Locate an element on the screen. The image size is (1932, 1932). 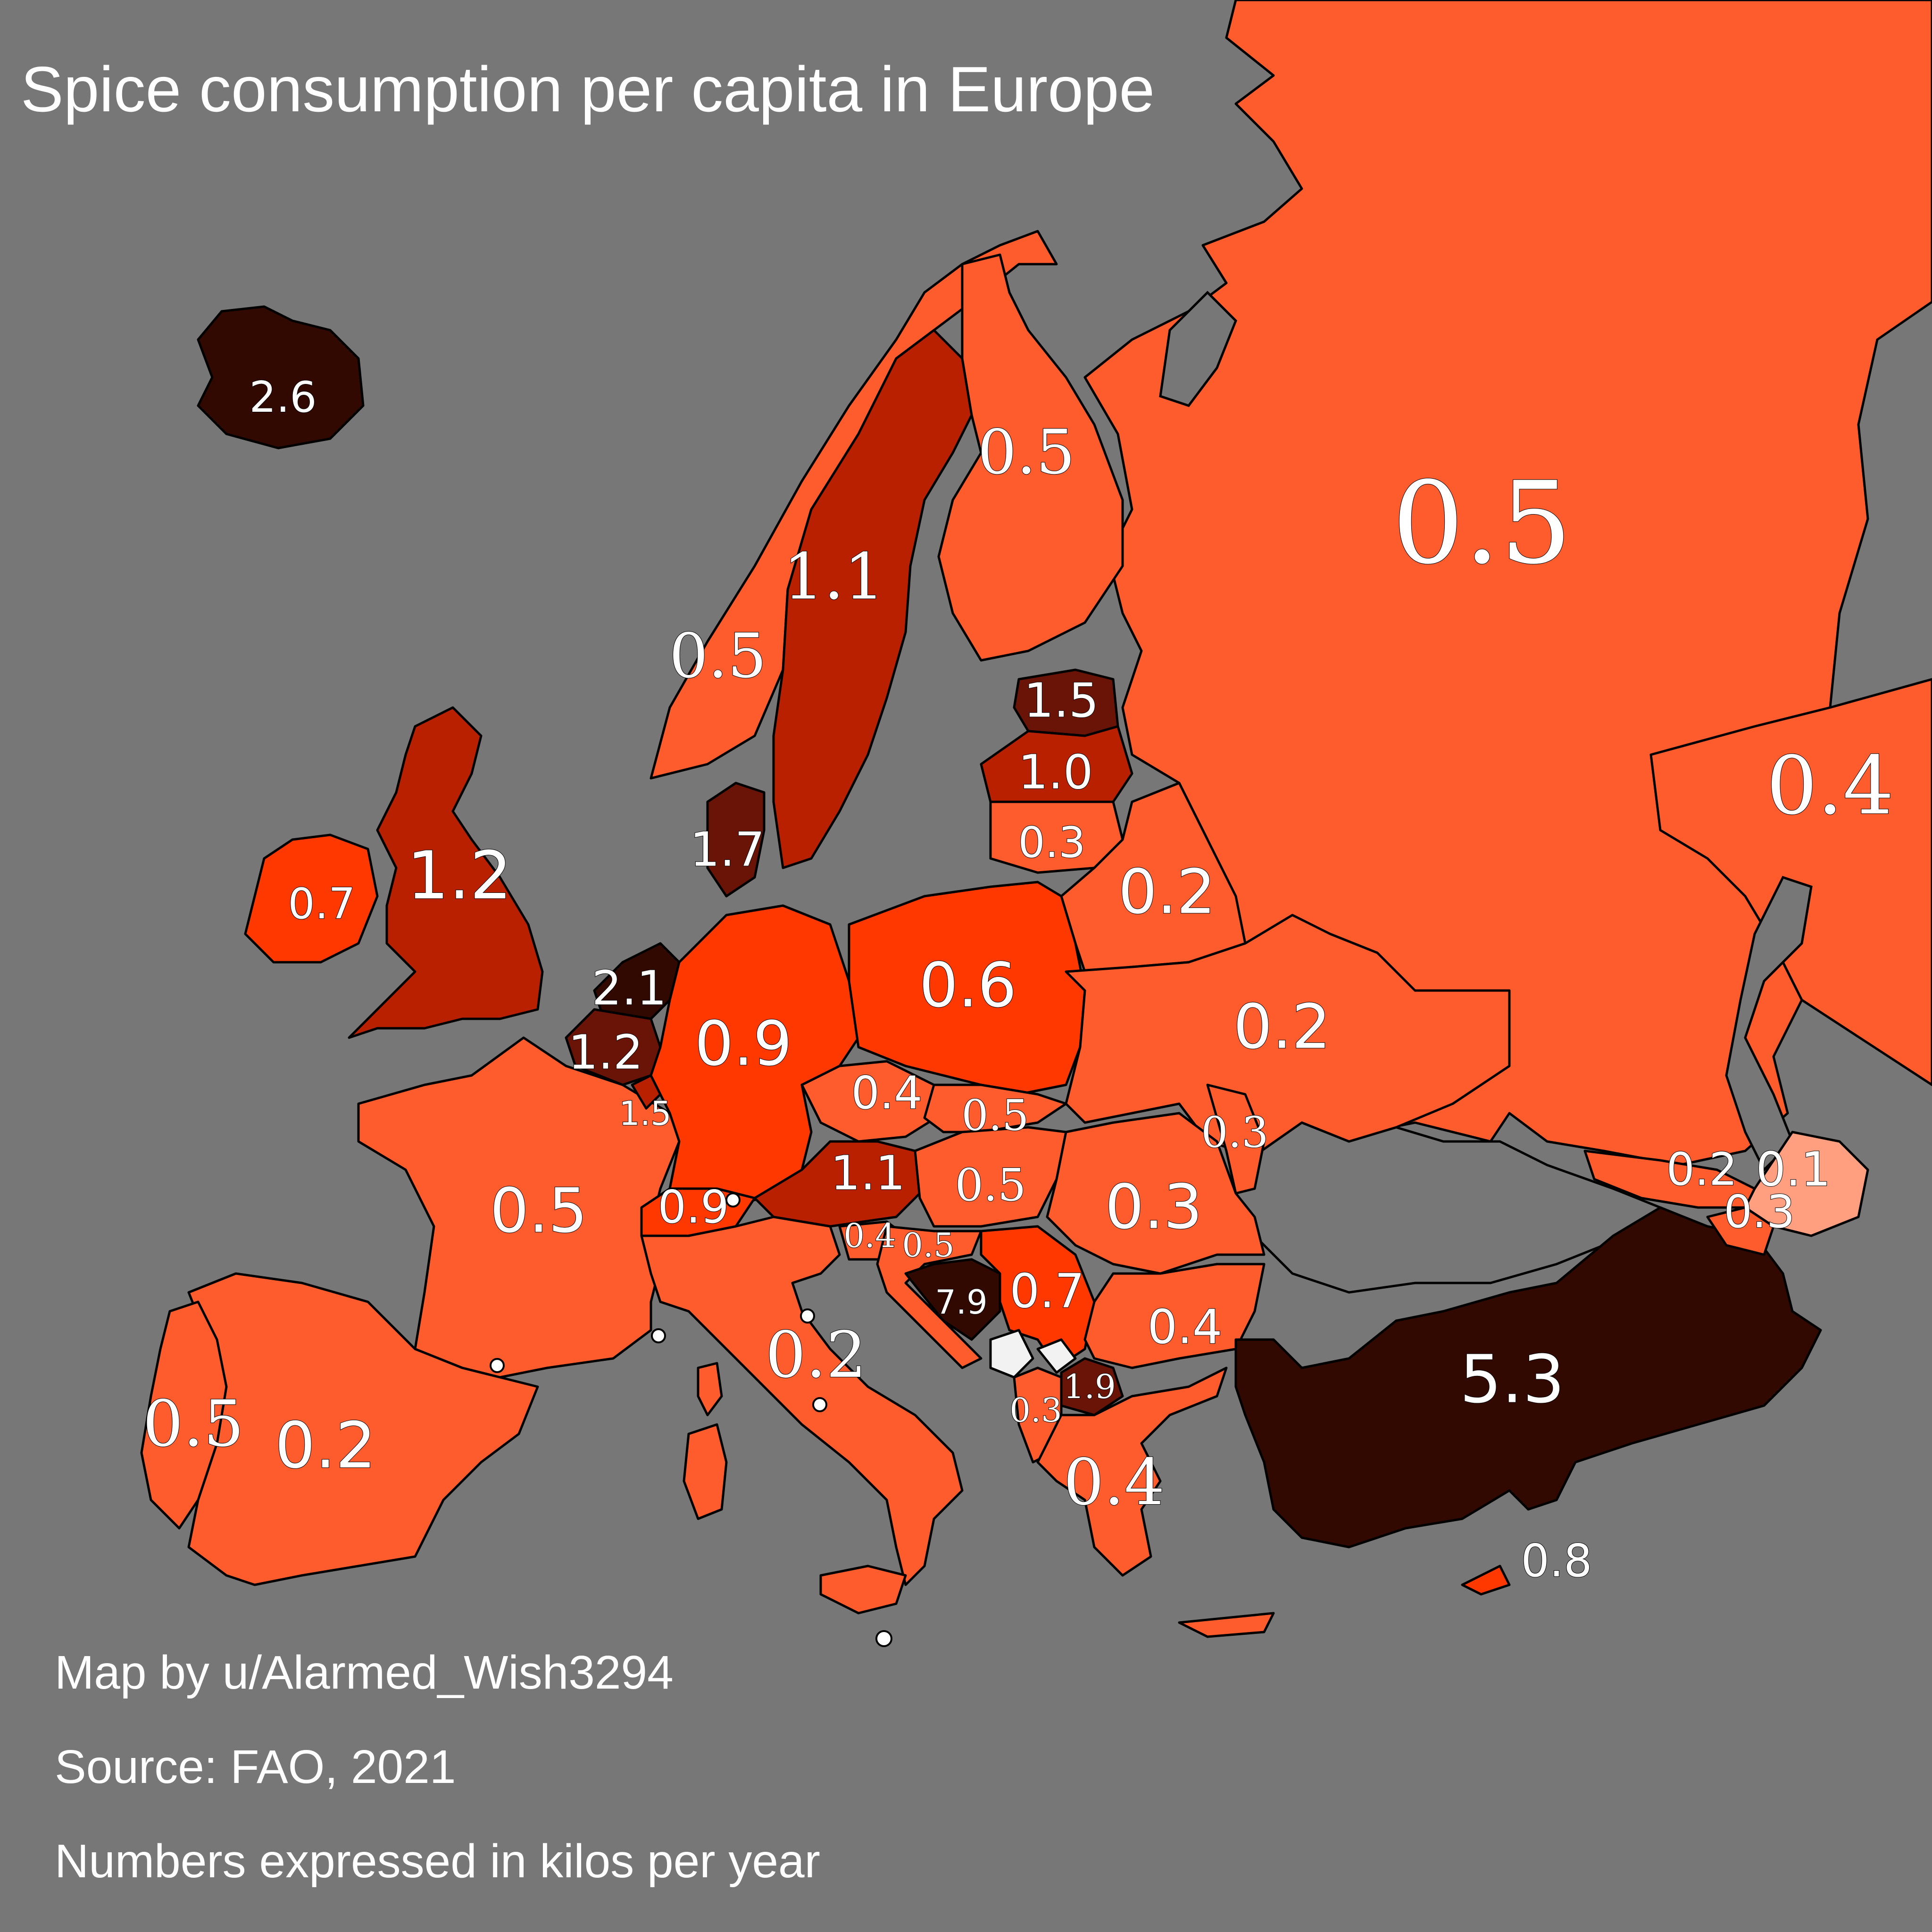
finland-shape is located at coordinates (1030, 458).